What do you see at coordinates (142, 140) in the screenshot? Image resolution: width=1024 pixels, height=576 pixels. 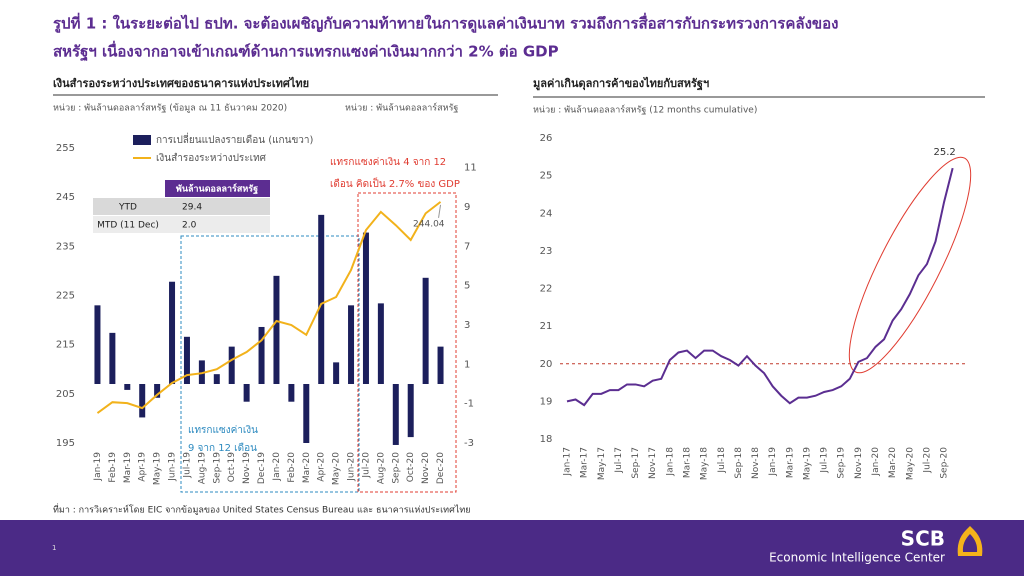 I see `legend-swatch` at bounding box center [142, 140].